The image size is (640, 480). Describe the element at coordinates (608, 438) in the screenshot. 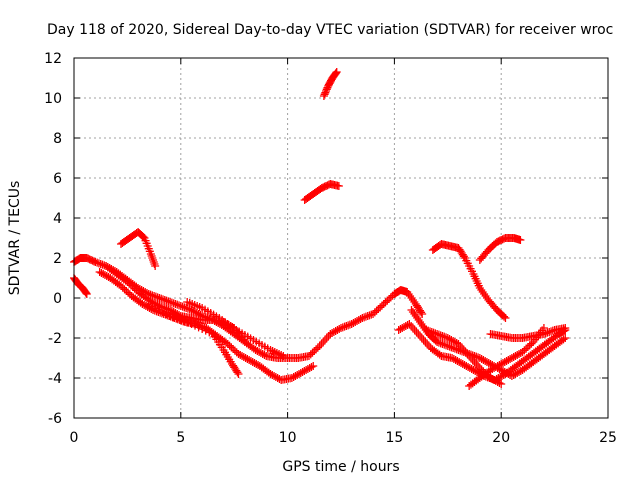

I see `x-tick-label: 25` at that location.